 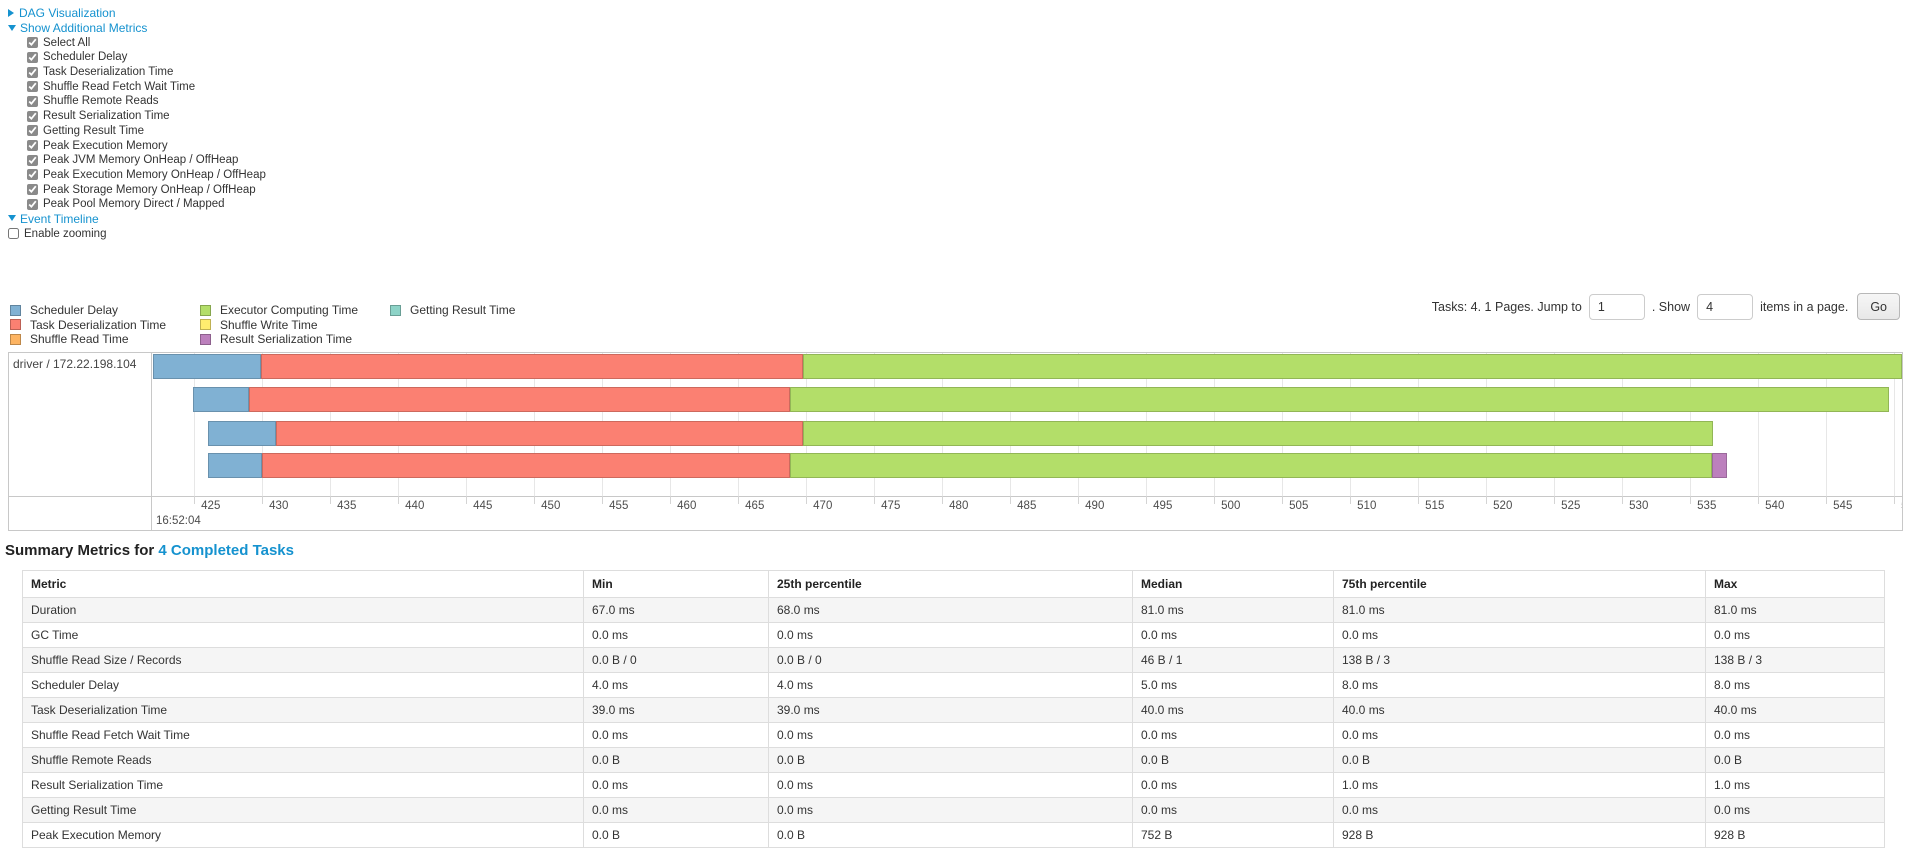 What do you see at coordinates (395, 310) in the screenshot?
I see `getting_result-swatch` at bounding box center [395, 310].